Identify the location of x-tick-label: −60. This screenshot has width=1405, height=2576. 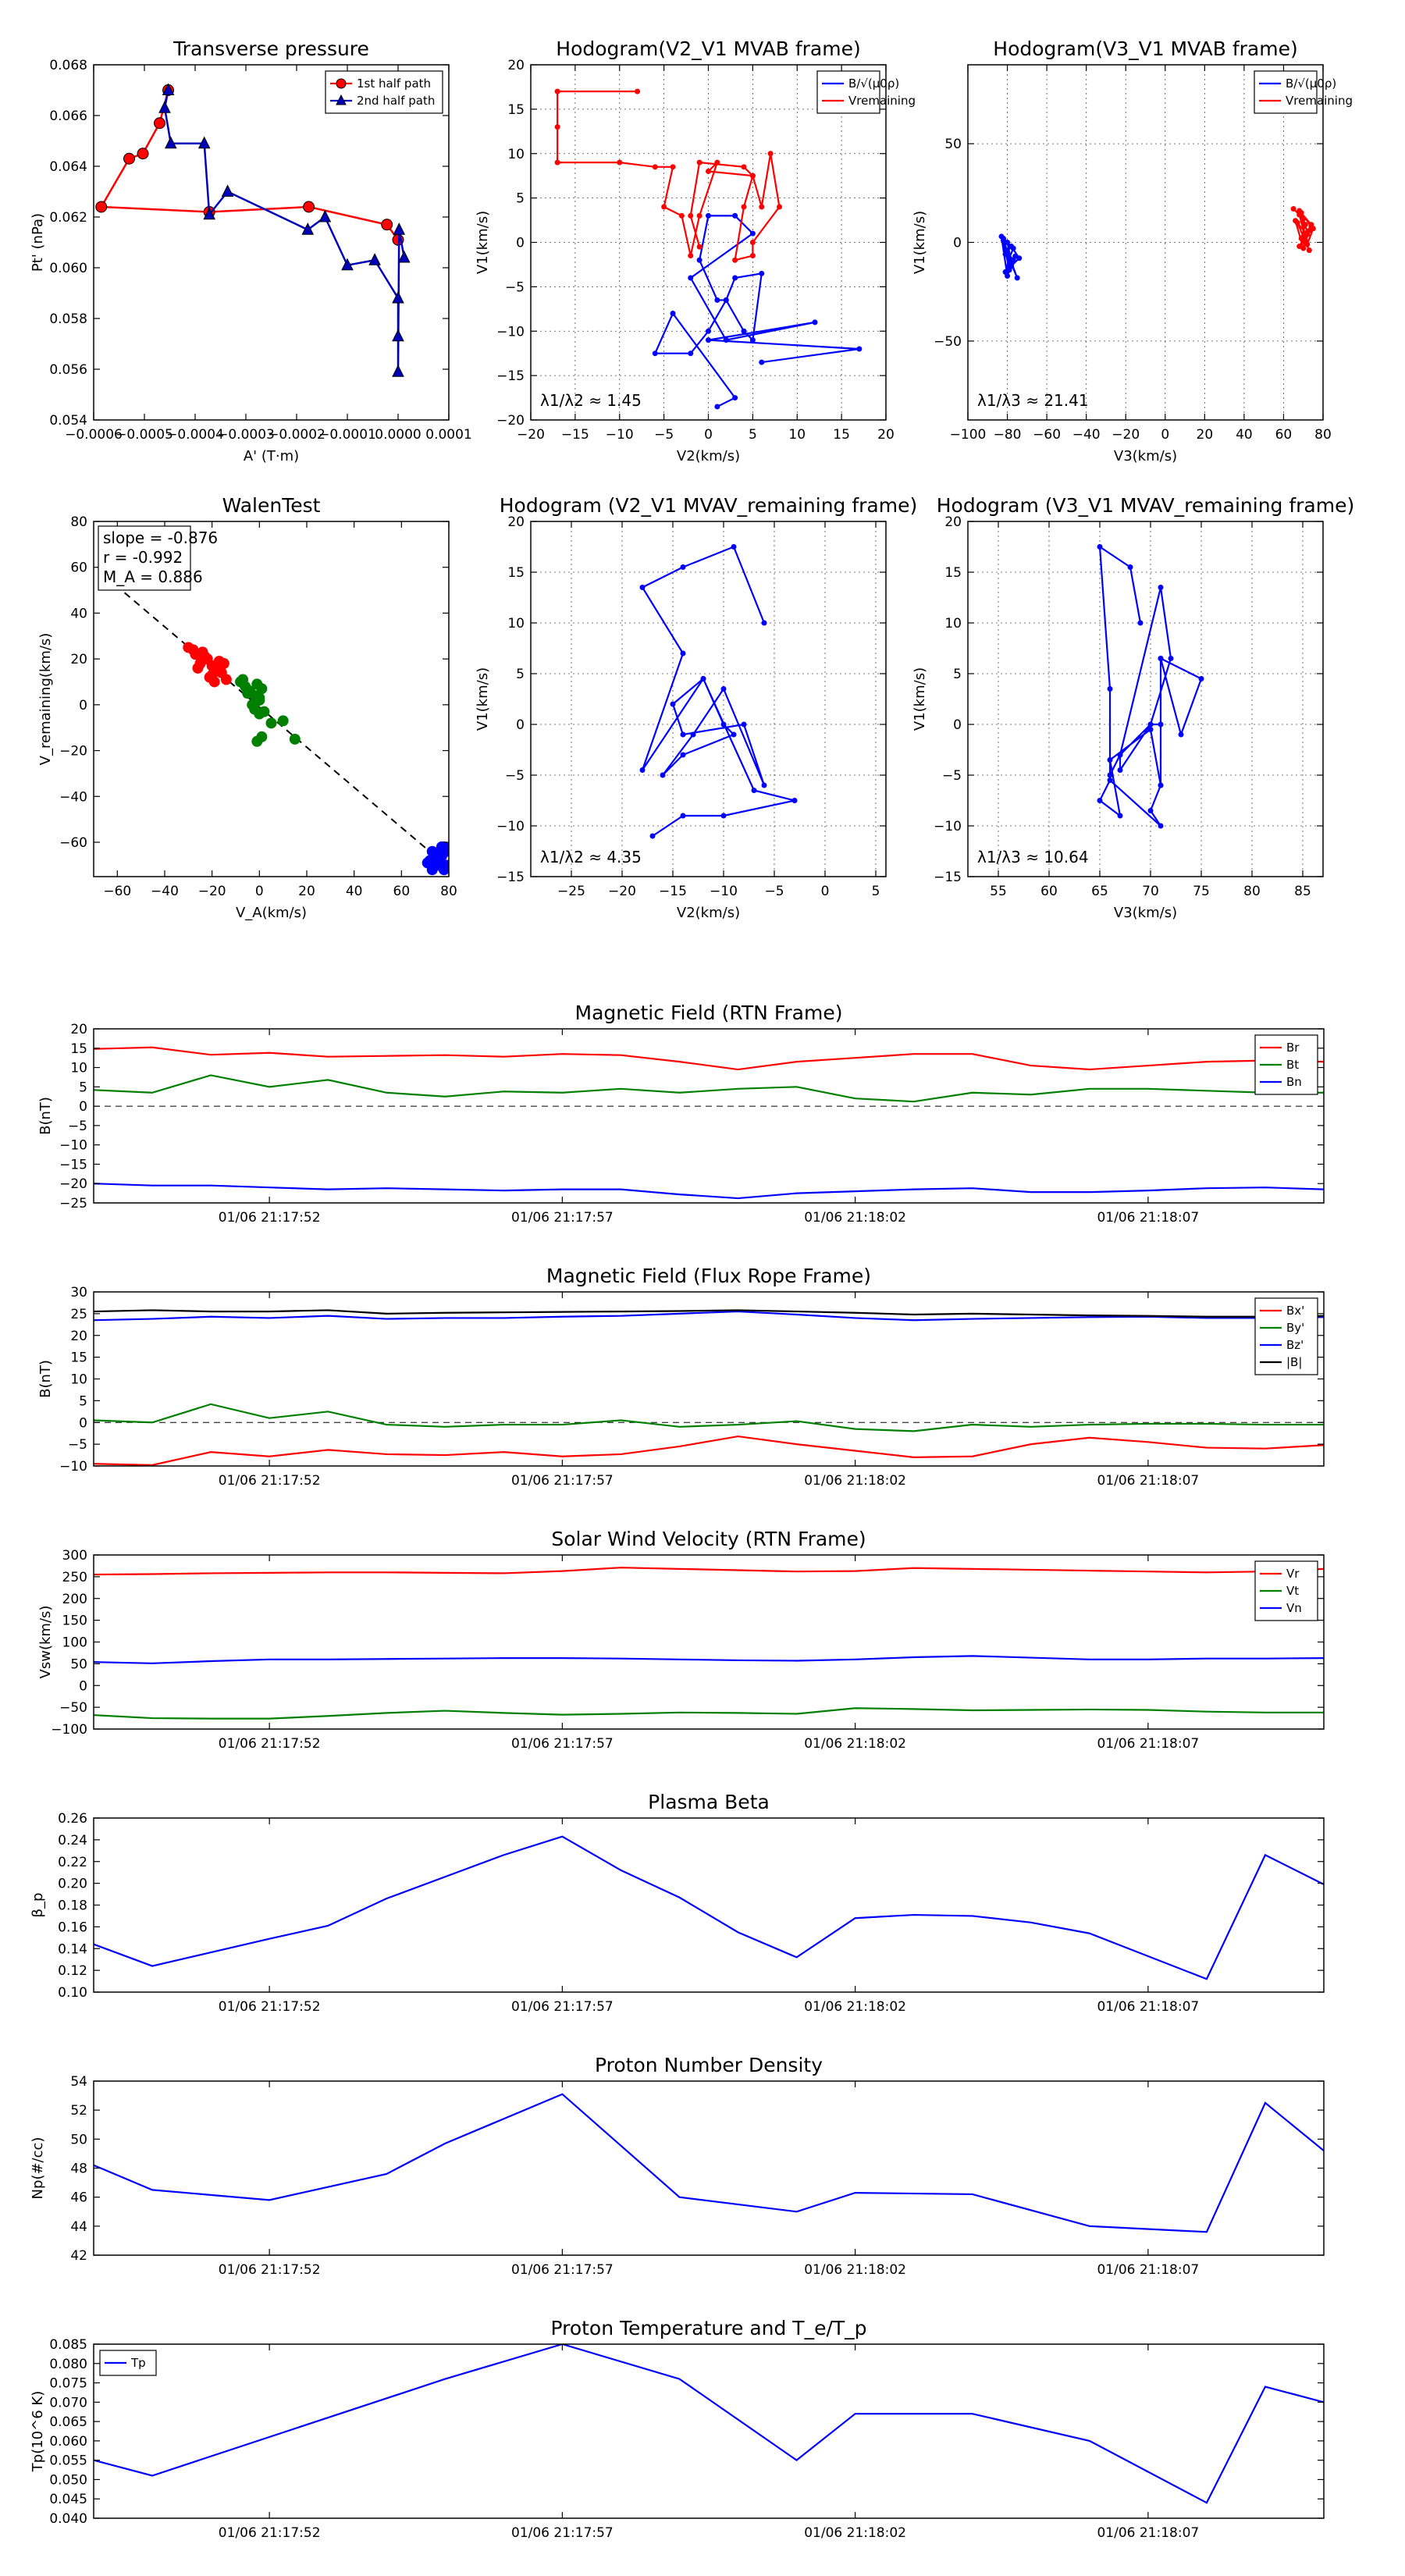
(117, 891).